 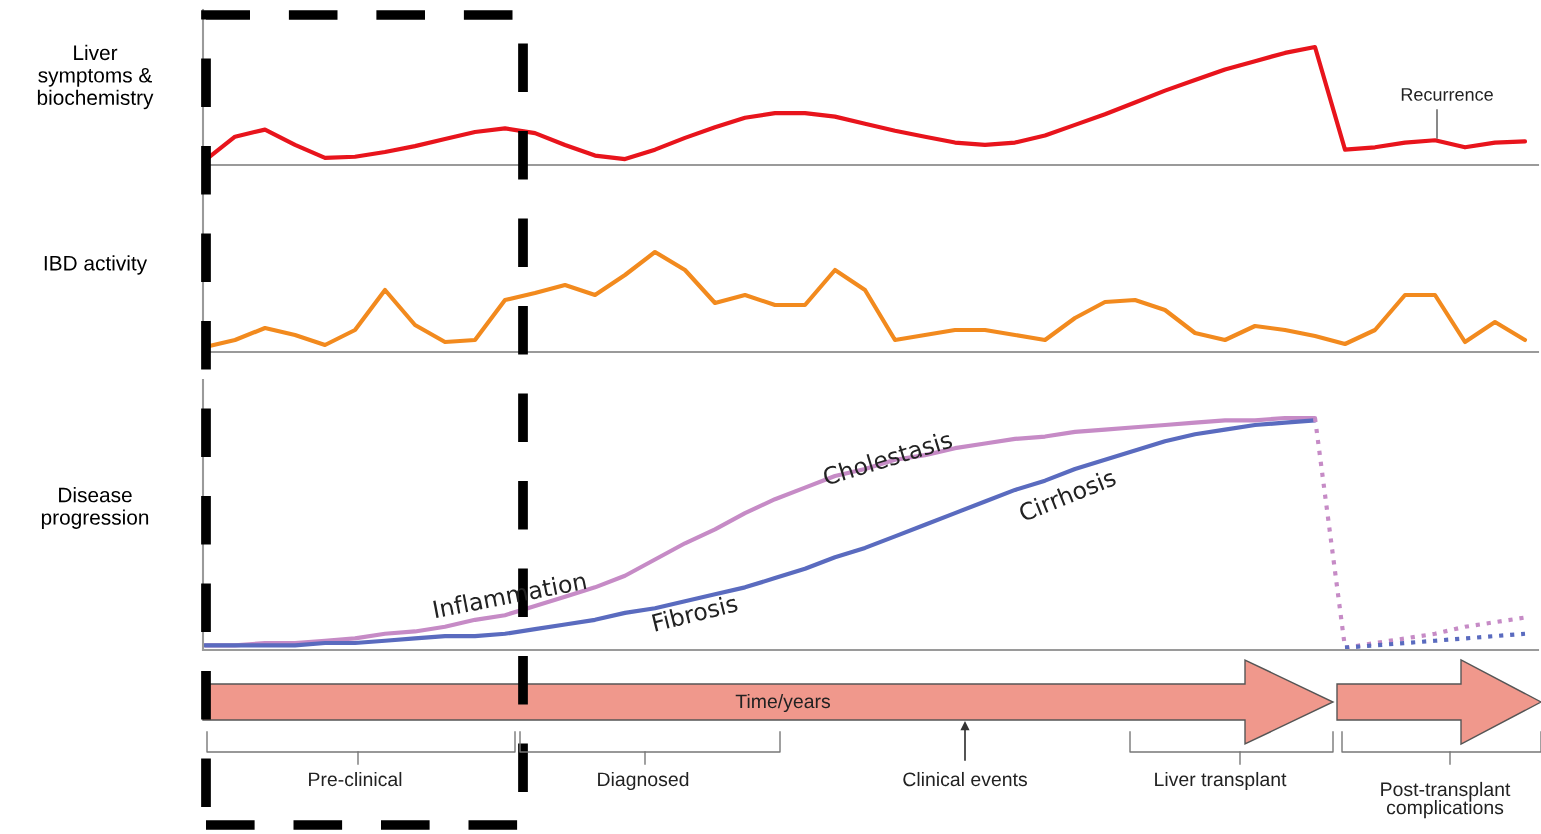 I want to click on annotation: Recurrence, so click(x=1447, y=94).